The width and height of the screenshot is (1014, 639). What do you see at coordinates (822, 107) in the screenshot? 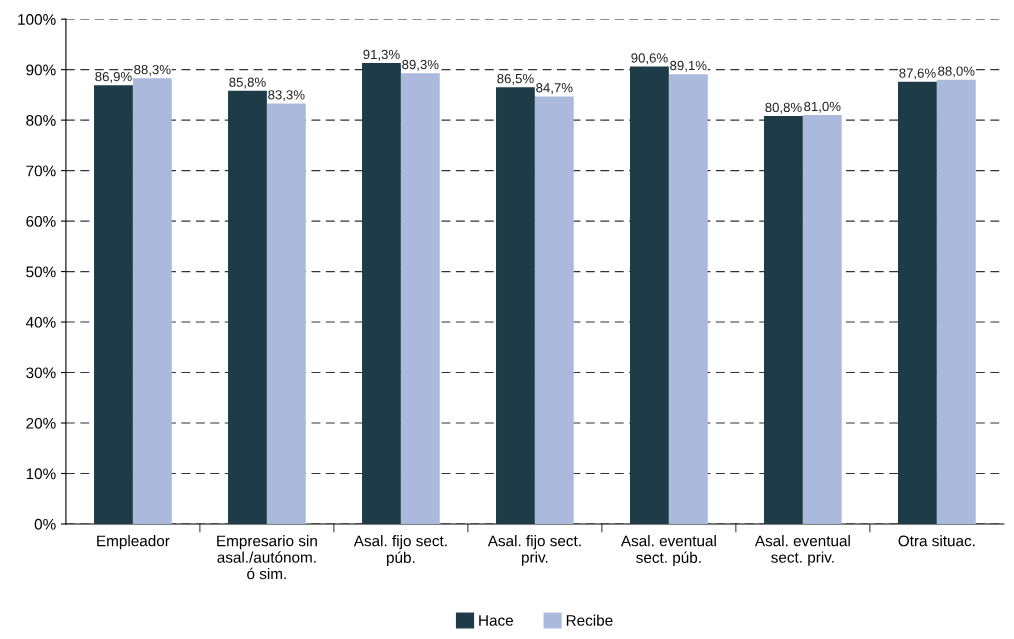
I see `data-label: 81,0%` at bounding box center [822, 107].